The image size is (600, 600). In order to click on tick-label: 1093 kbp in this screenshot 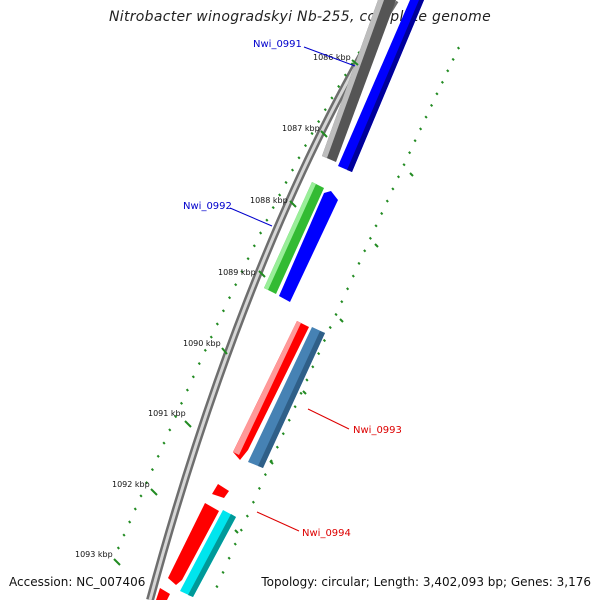, I will do `click(94, 554)`.